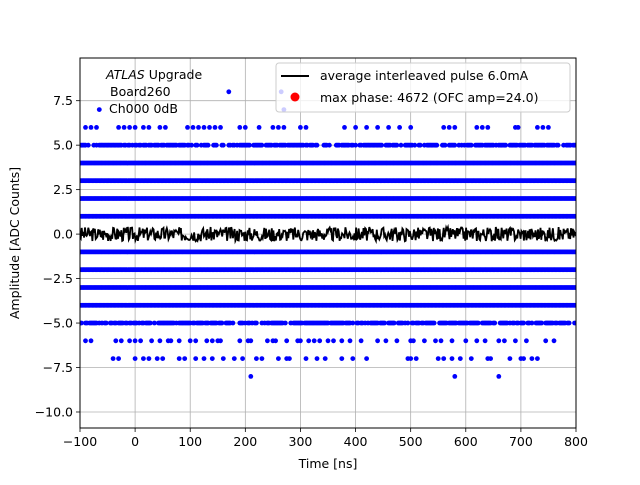 The height and width of the screenshot is (485, 640). I want to click on legend-label-max-phase: max phase: 4672 (OFC amp=24.0), so click(429, 97).